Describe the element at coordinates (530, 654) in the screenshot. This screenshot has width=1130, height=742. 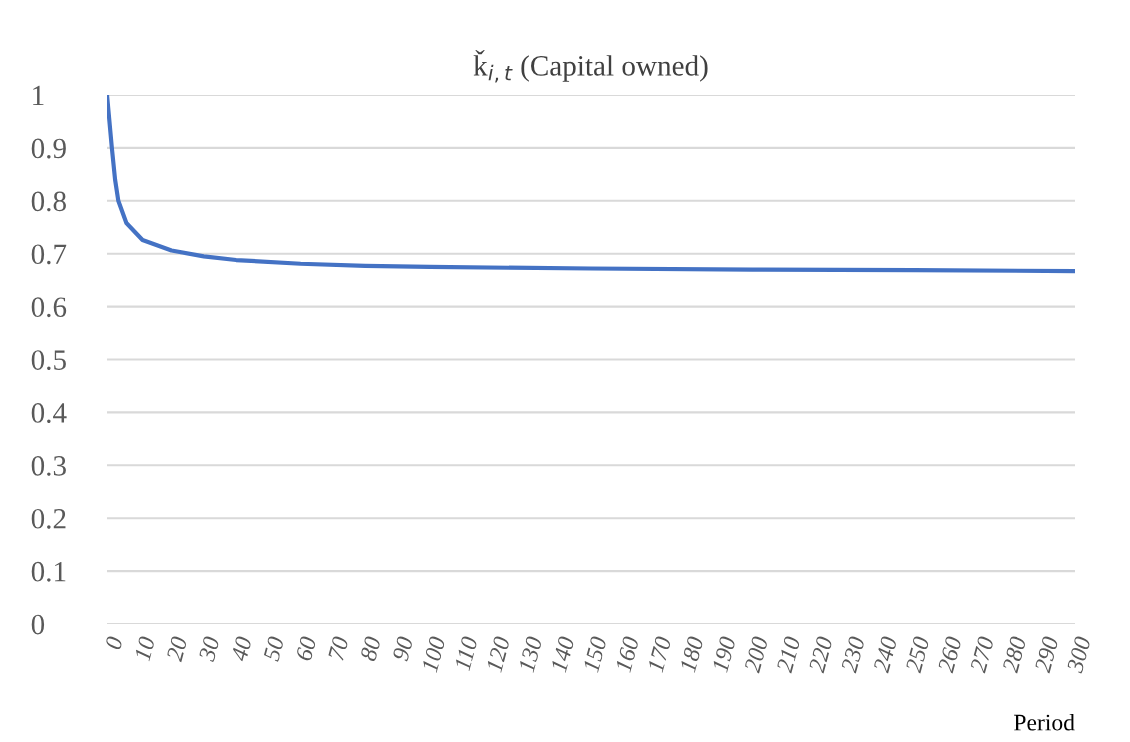
I see `x-tick-label: 130` at that location.